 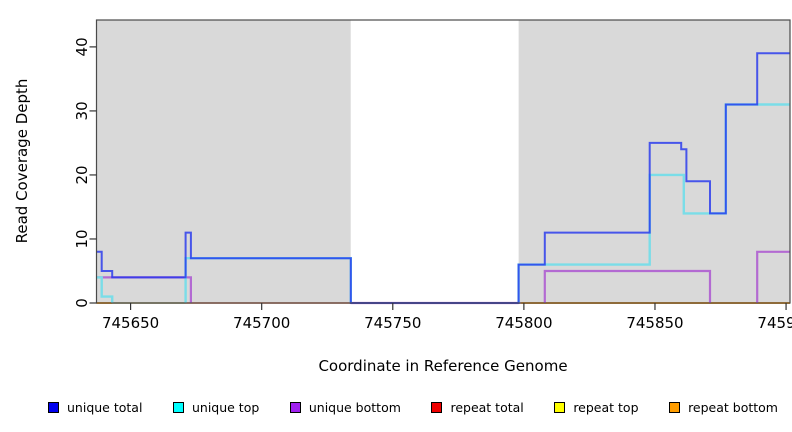 I want to click on x-tick-label: 745650, so click(x=130, y=323).